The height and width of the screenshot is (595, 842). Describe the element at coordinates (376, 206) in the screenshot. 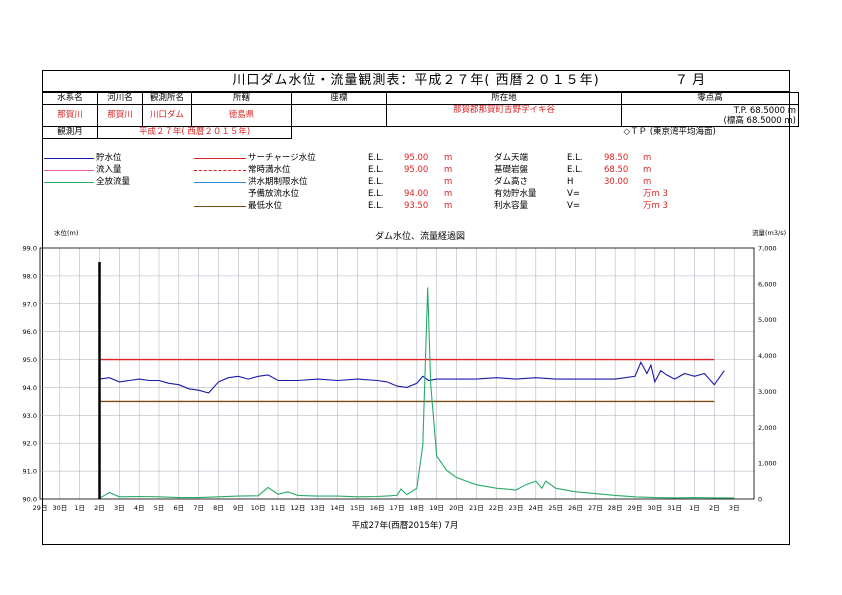

I see `level-el-5: E.L.` at that location.